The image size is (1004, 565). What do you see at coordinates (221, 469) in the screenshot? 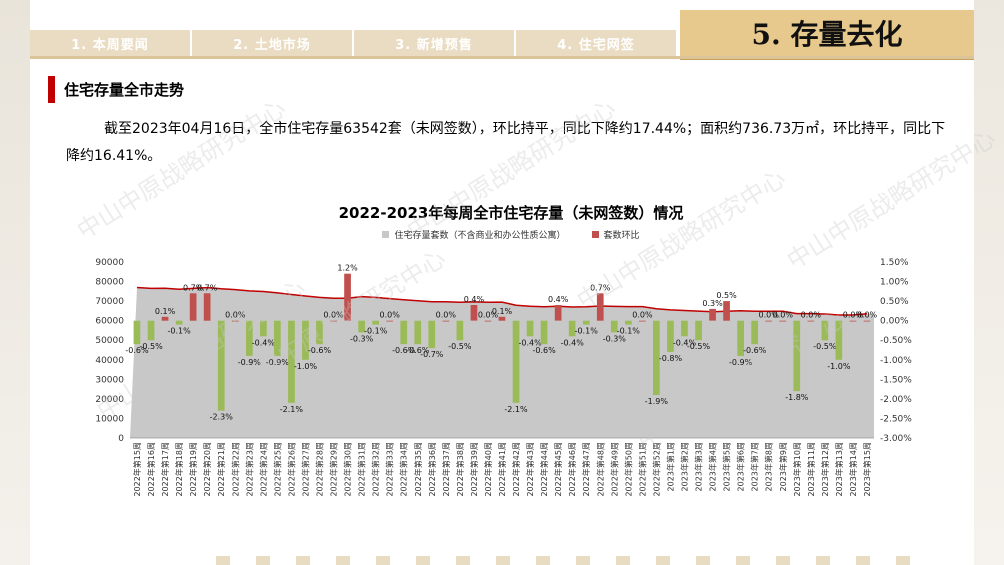
I see `x-axis-tick-label: 2022年第21周` at bounding box center [221, 469].